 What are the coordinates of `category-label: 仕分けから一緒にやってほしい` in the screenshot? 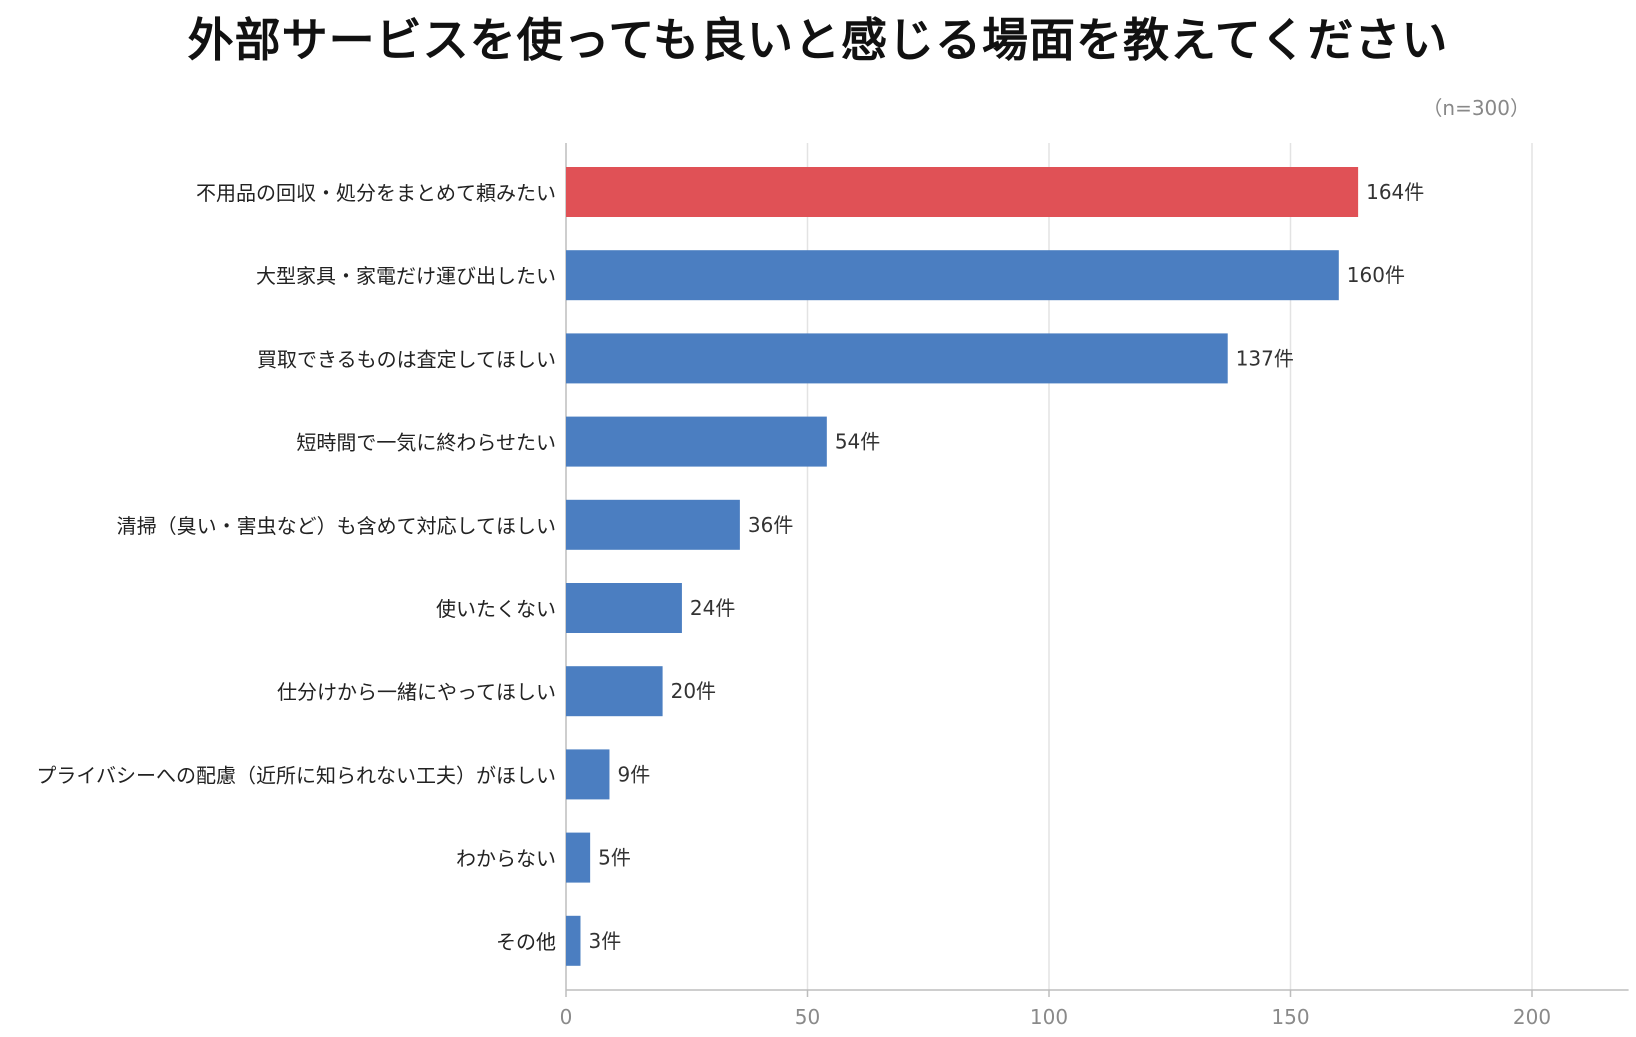 It's located at (416, 692).